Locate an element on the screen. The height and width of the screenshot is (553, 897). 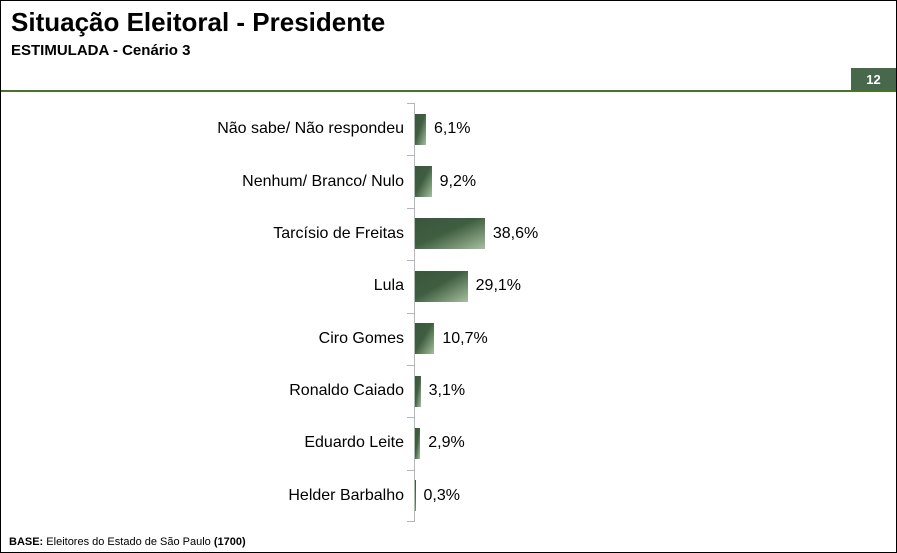
category-label: Lula is located at coordinates (388, 286).